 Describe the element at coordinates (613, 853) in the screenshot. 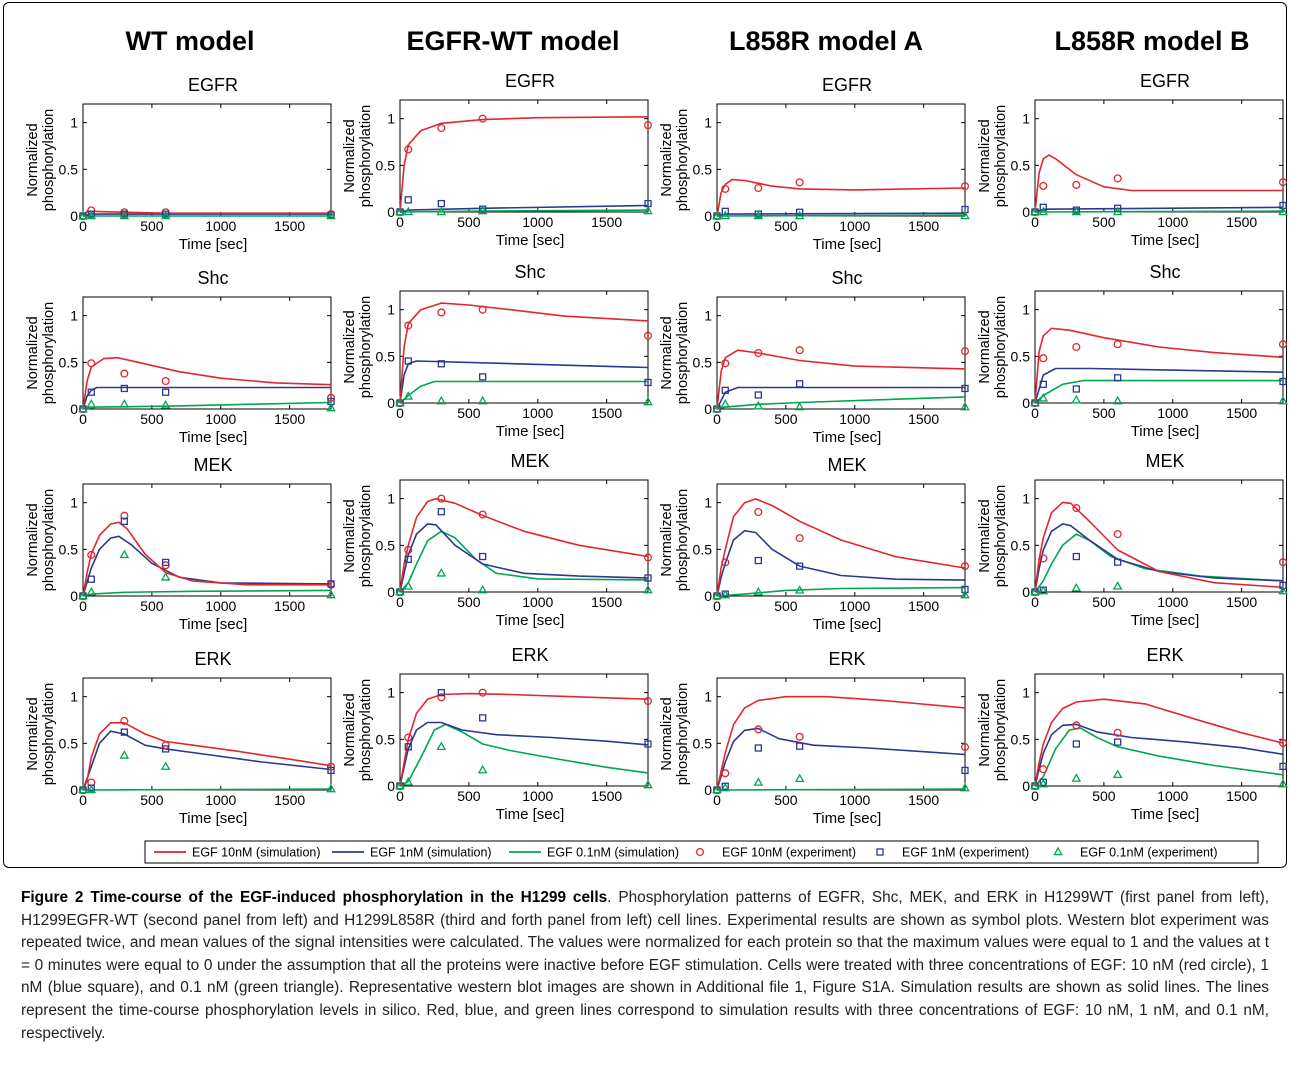

I see `legend-label: EGF 0.1nM (simulation)` at that location.